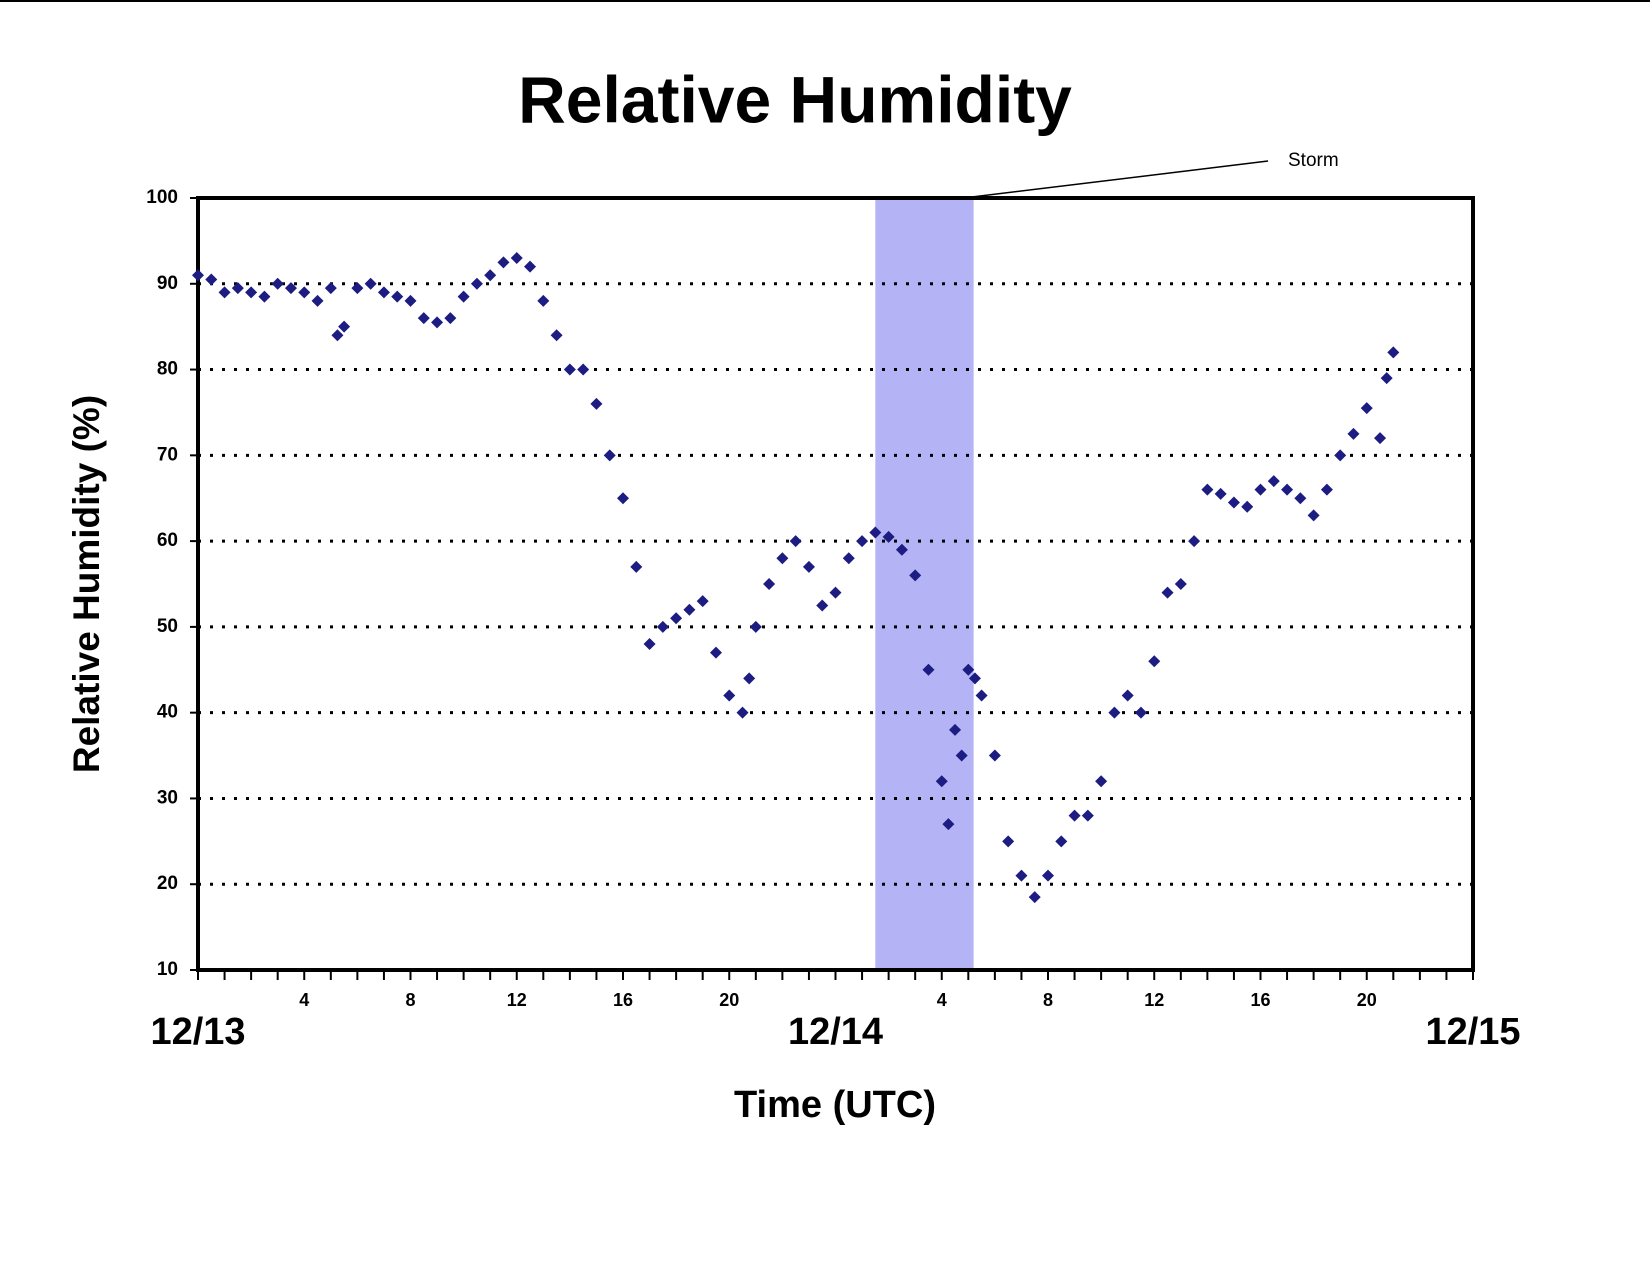 The image size is (1650, 1275). I want to click on y-tick-label: 90, so click(167, 283).